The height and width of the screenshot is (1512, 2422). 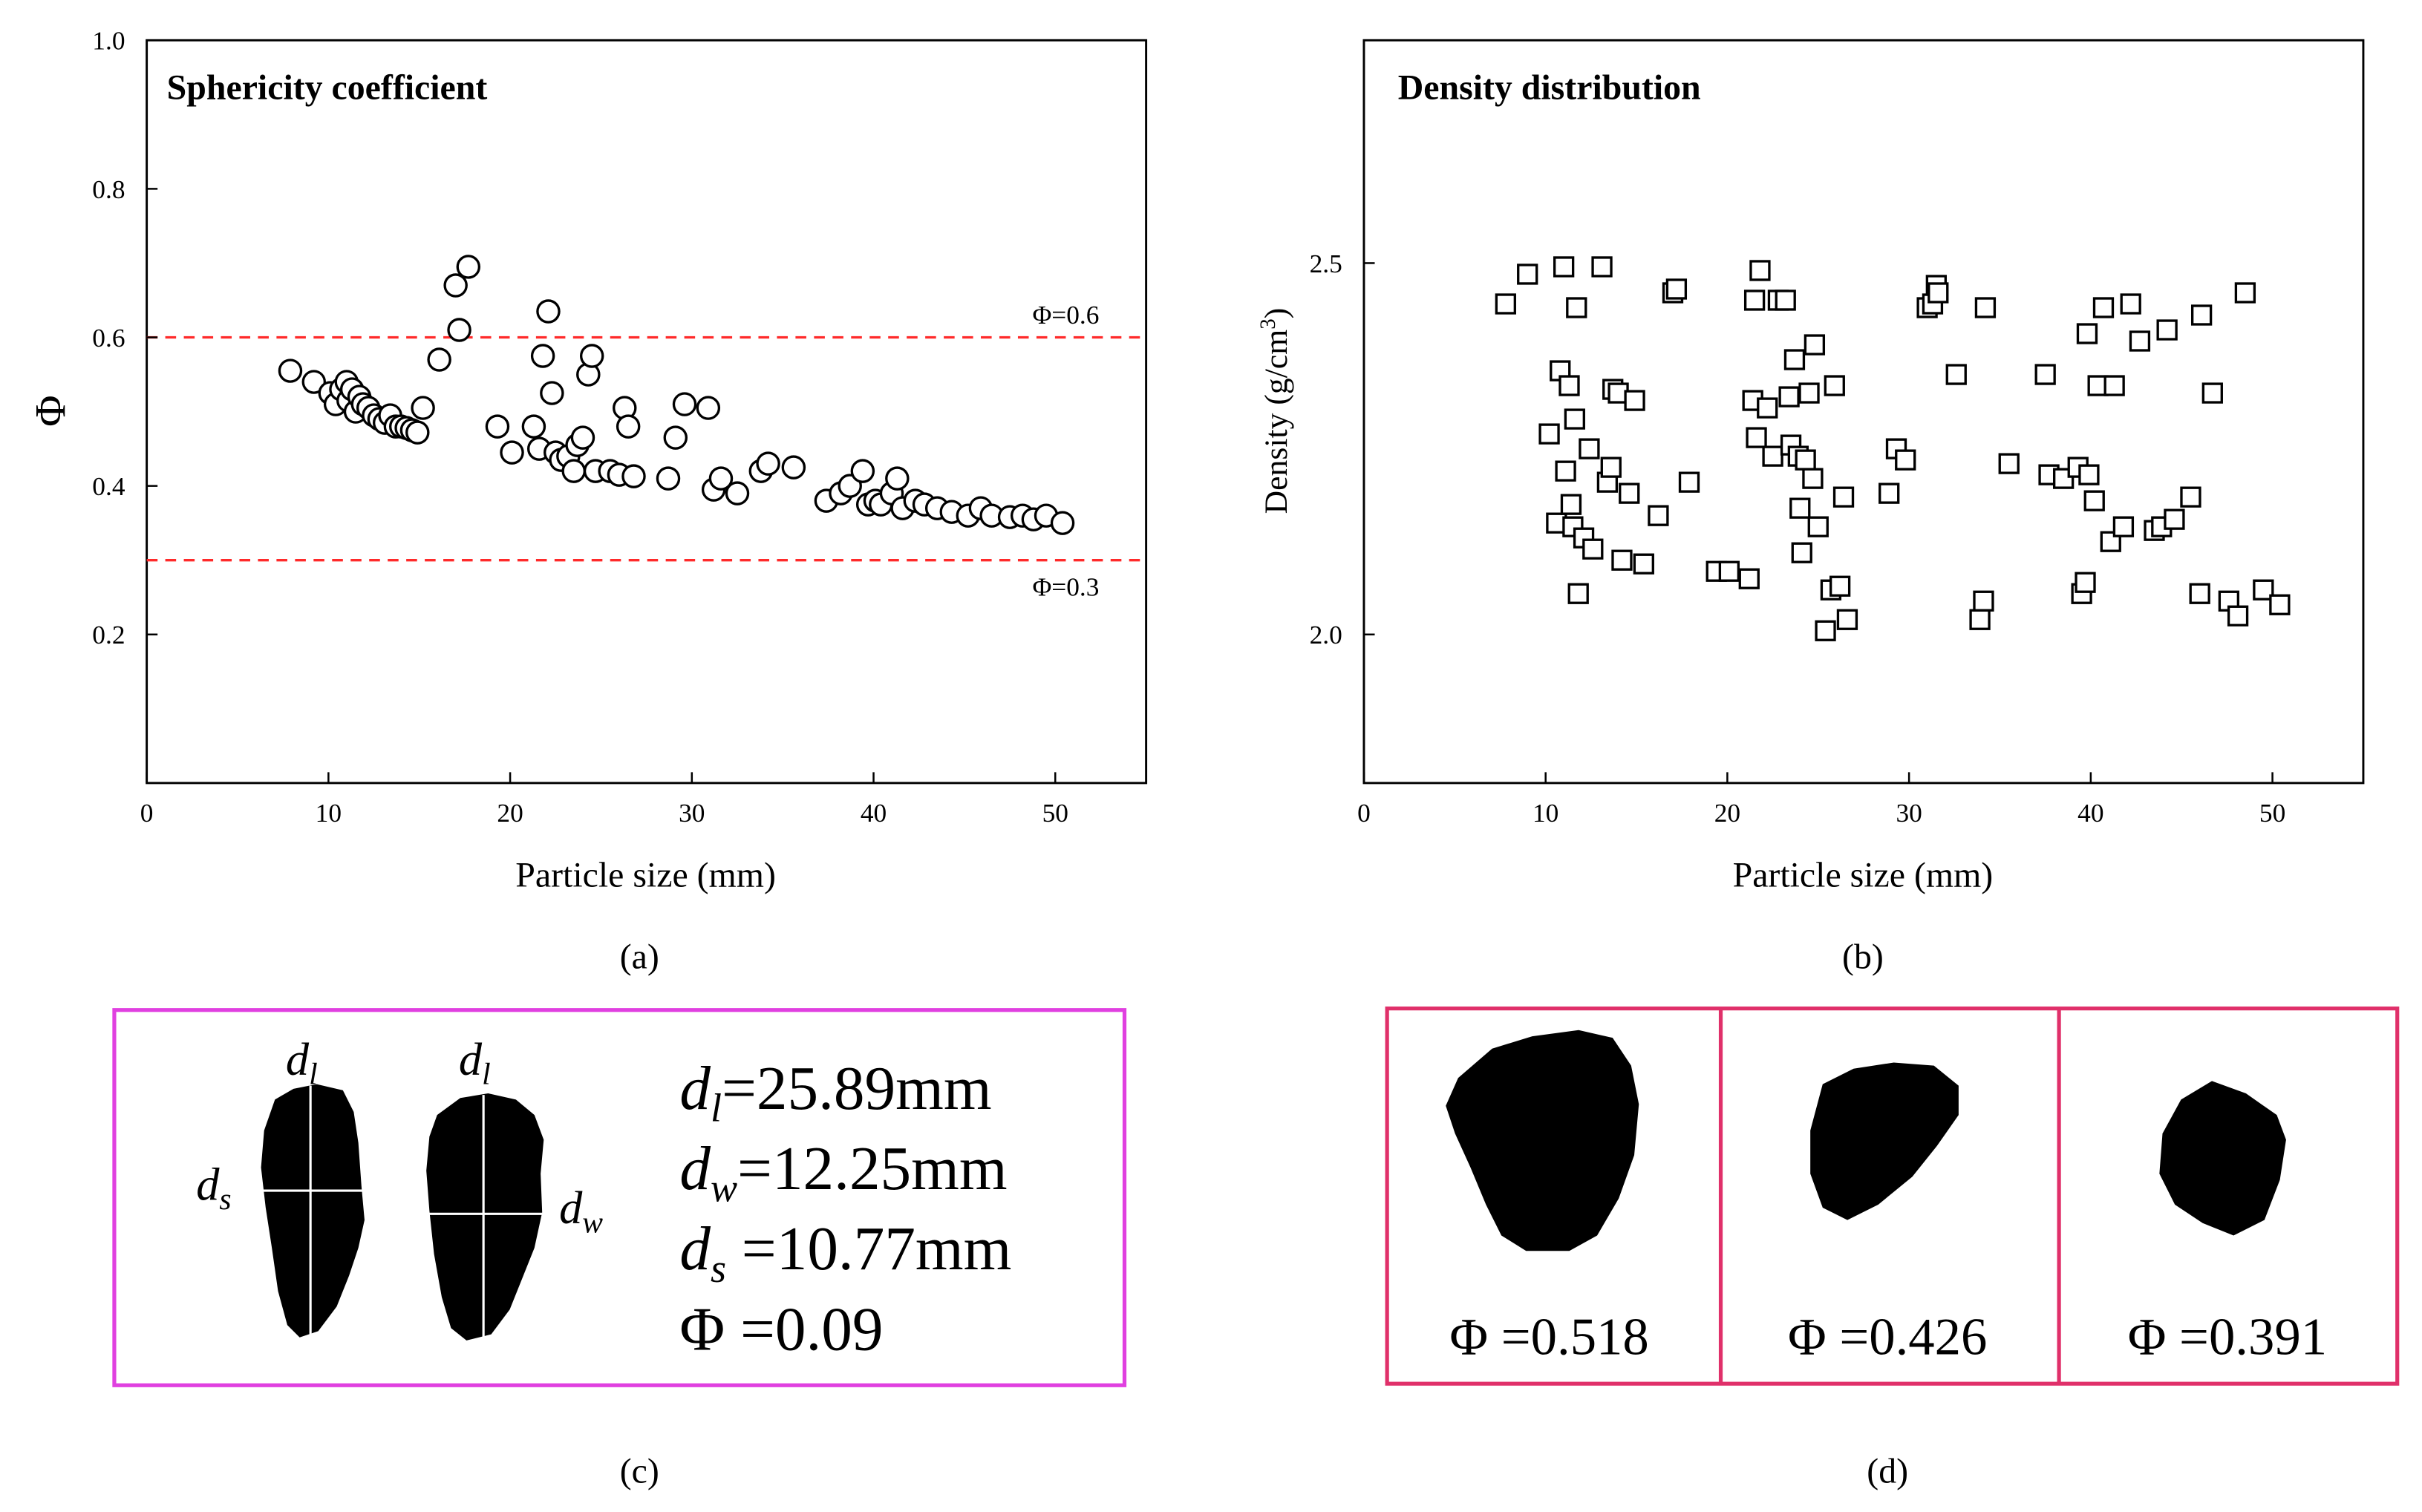 I want to click on phi-label-1: Φ =0.518, so click(x=1548, y=1338).